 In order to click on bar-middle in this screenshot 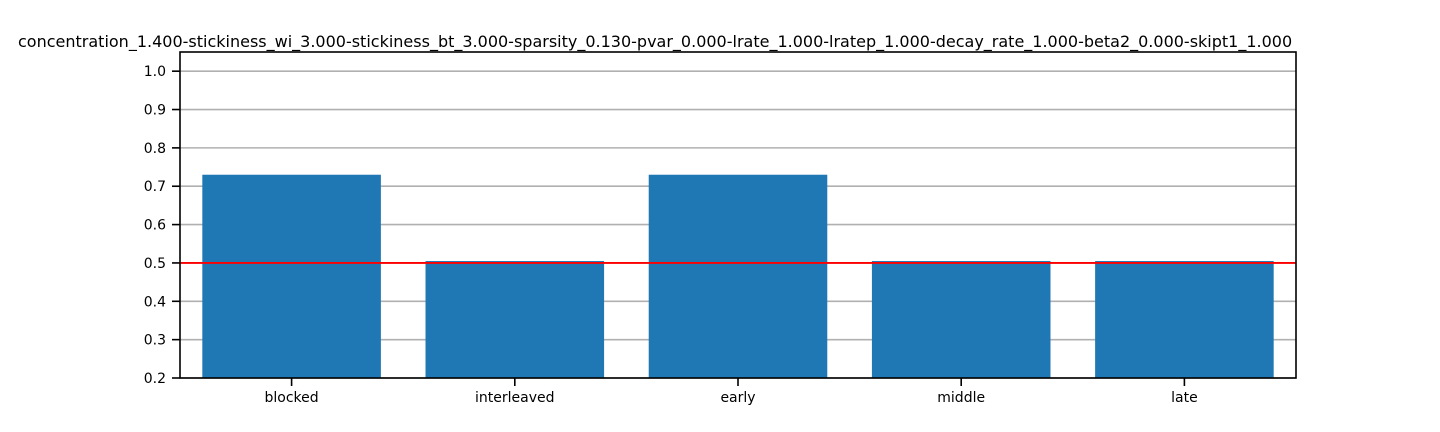, I will do `click(961, 319)`.